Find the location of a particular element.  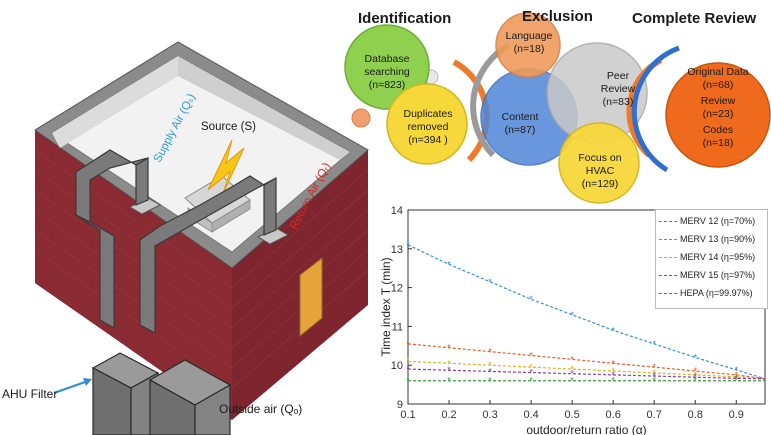

focus-line2: HVAC is located at coordinates (600, 171).